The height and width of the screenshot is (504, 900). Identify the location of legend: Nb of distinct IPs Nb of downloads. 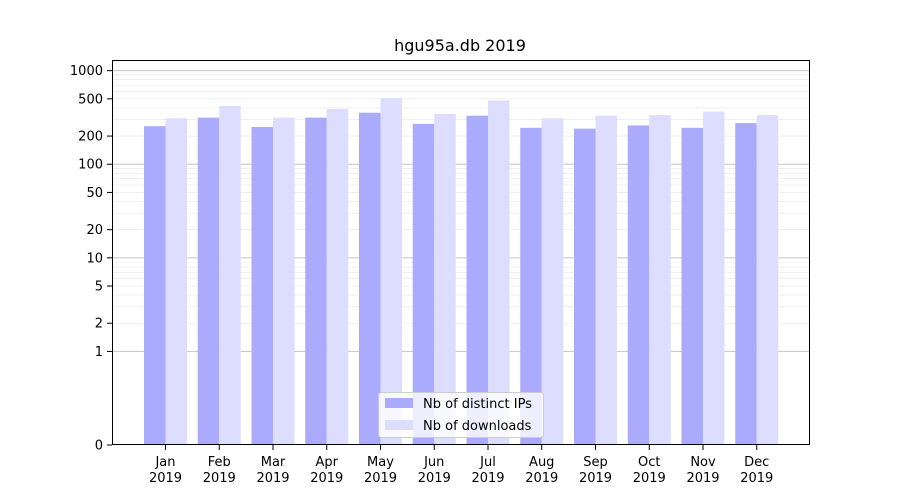
(461, 415).